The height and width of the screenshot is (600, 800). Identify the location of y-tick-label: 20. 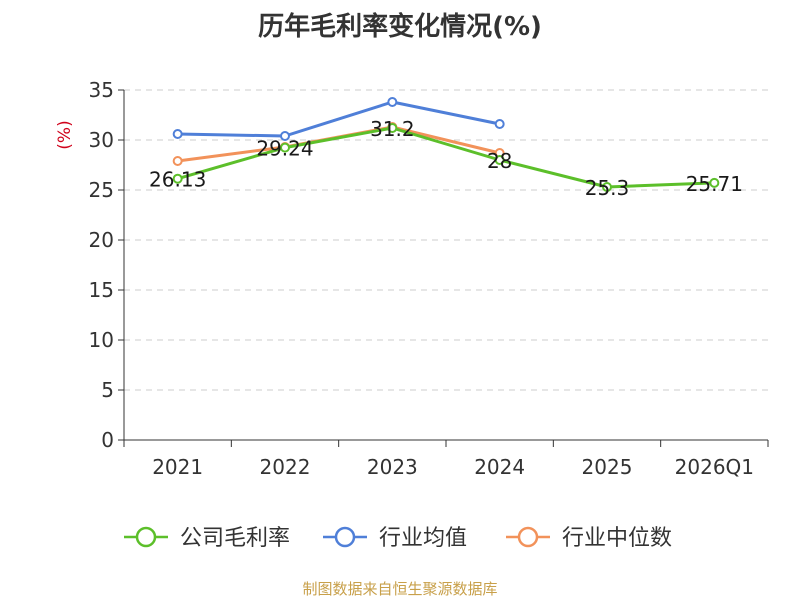
(101, 240).